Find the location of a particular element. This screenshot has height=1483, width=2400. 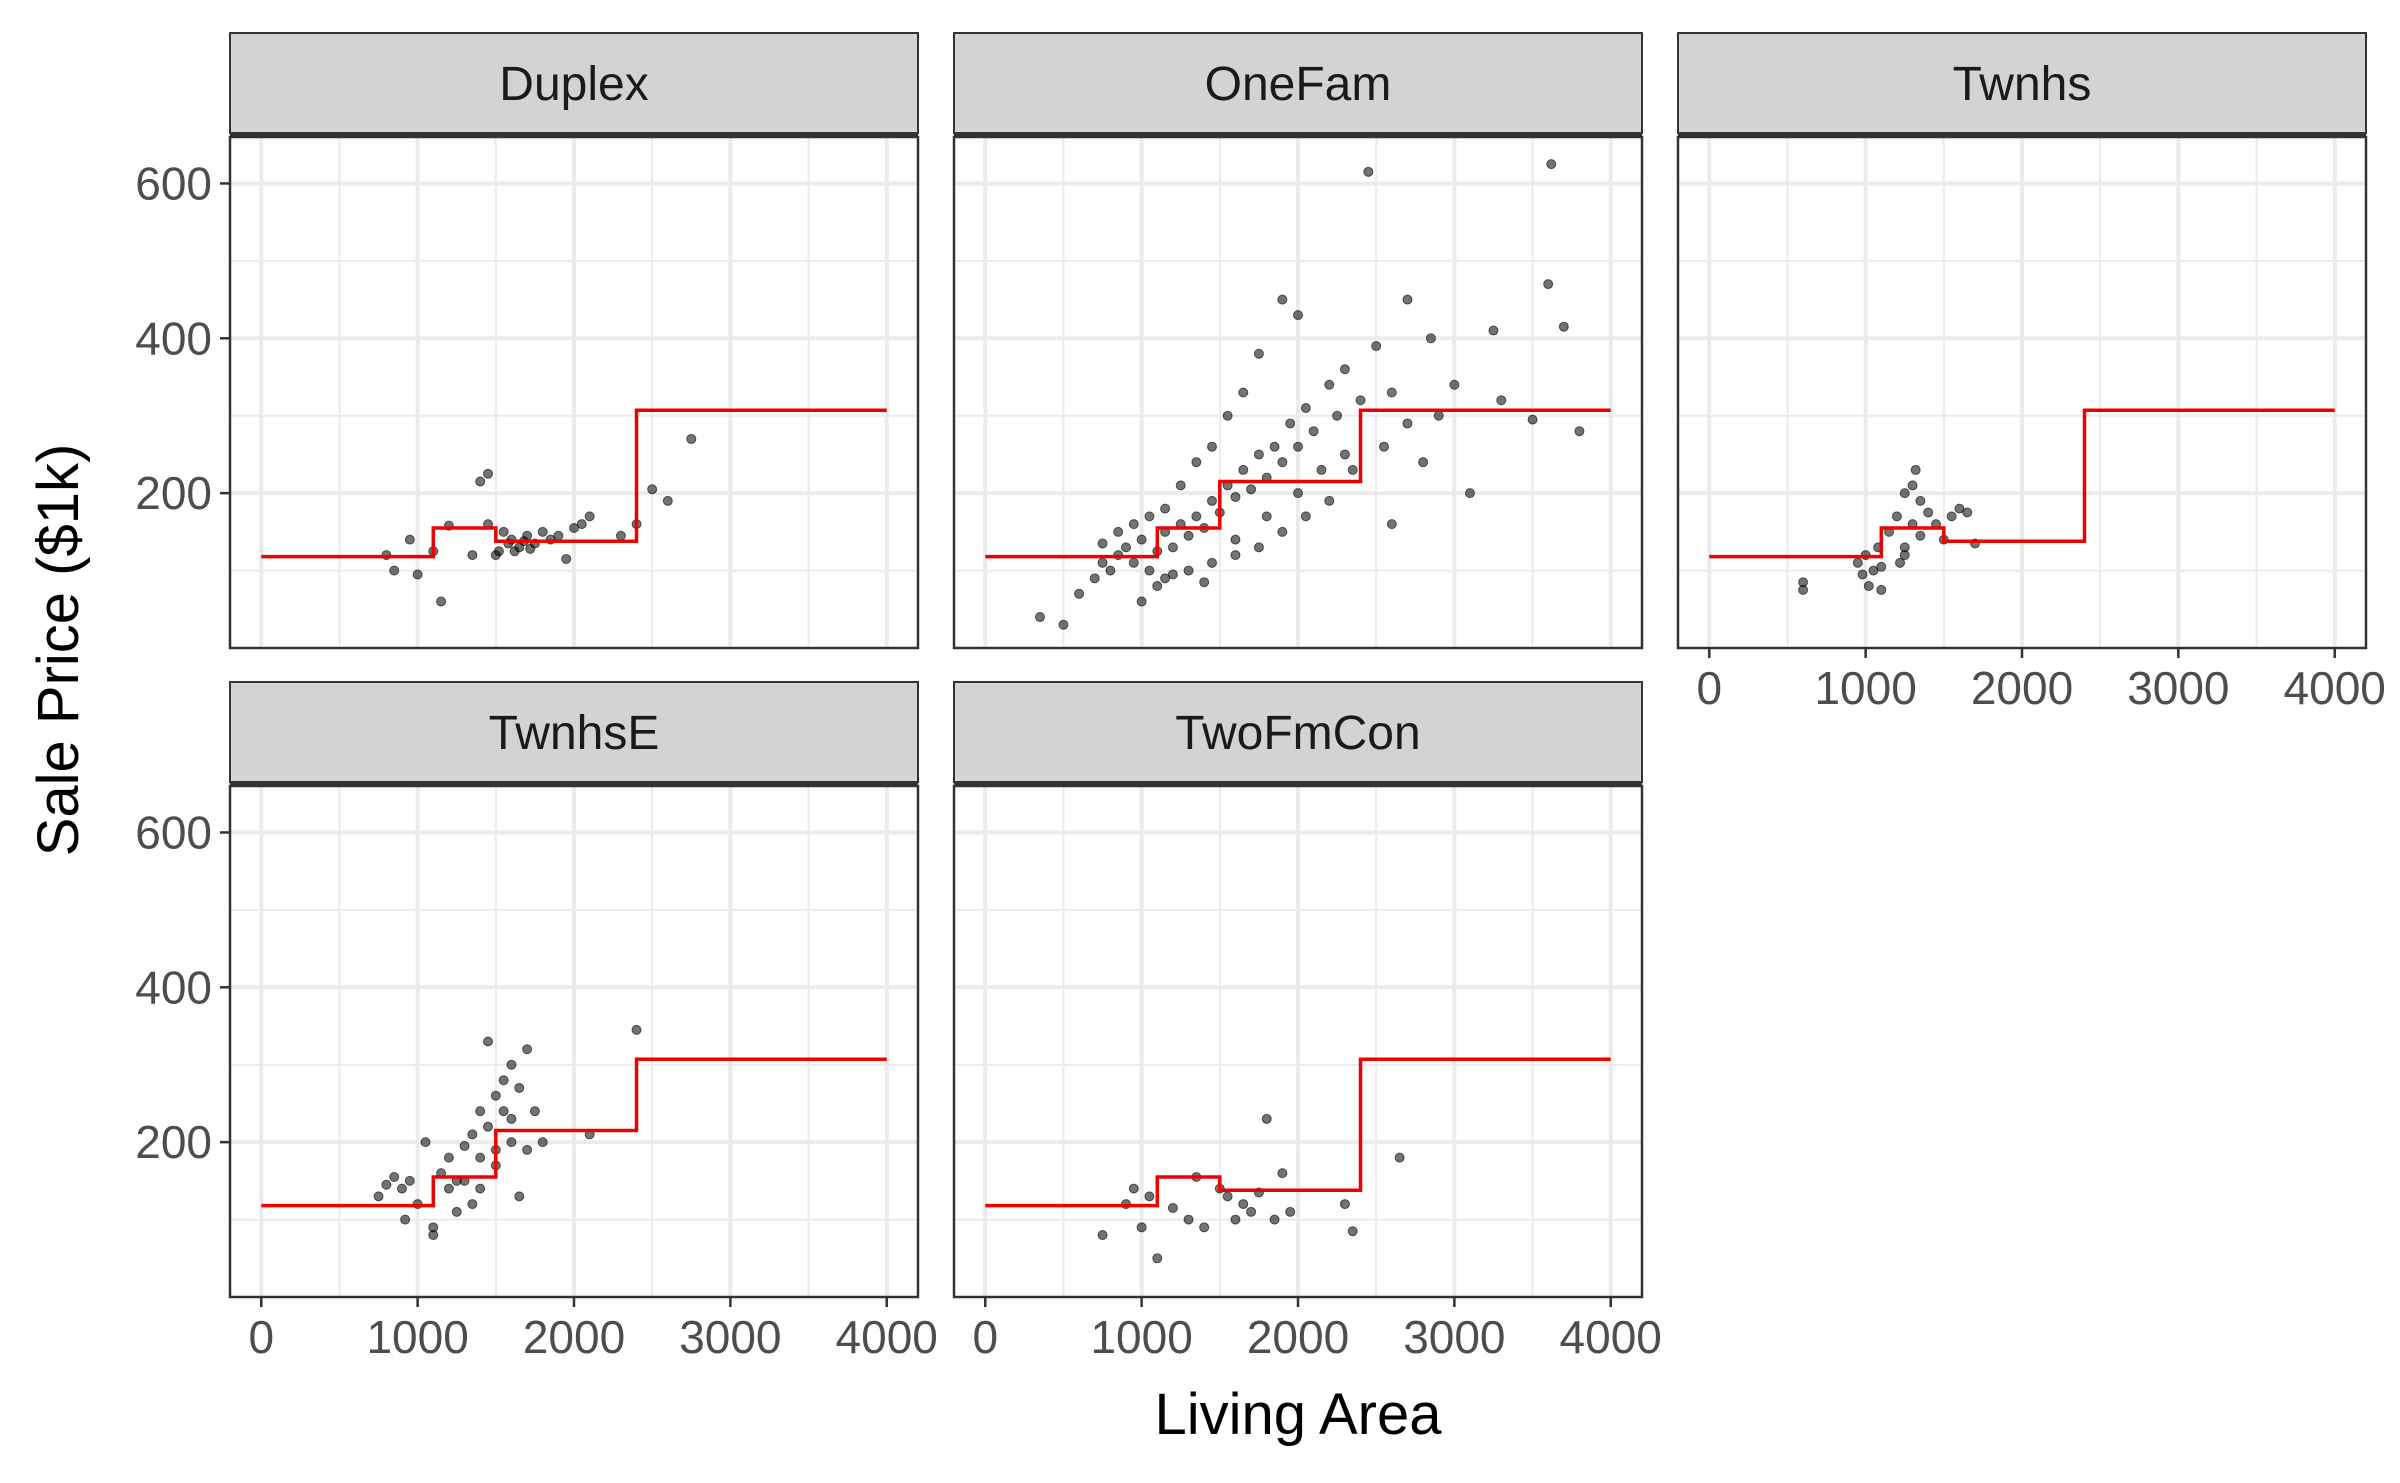

strip-label: Duplex is located at coordinates (573, 84).